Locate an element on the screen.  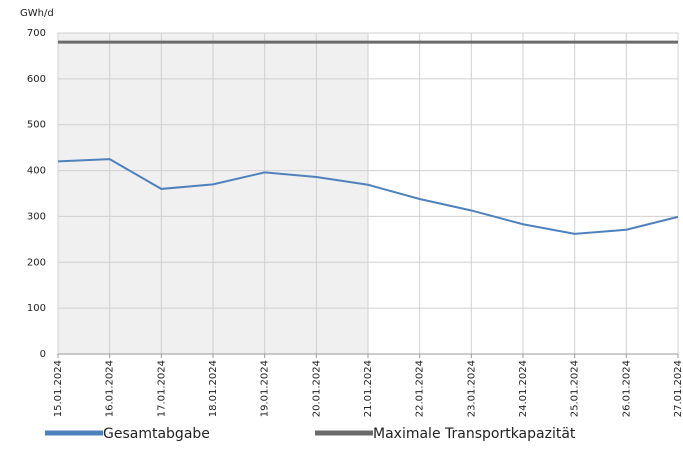
legend-label: Gesamtabgabe is located at coordinates (156, 434).